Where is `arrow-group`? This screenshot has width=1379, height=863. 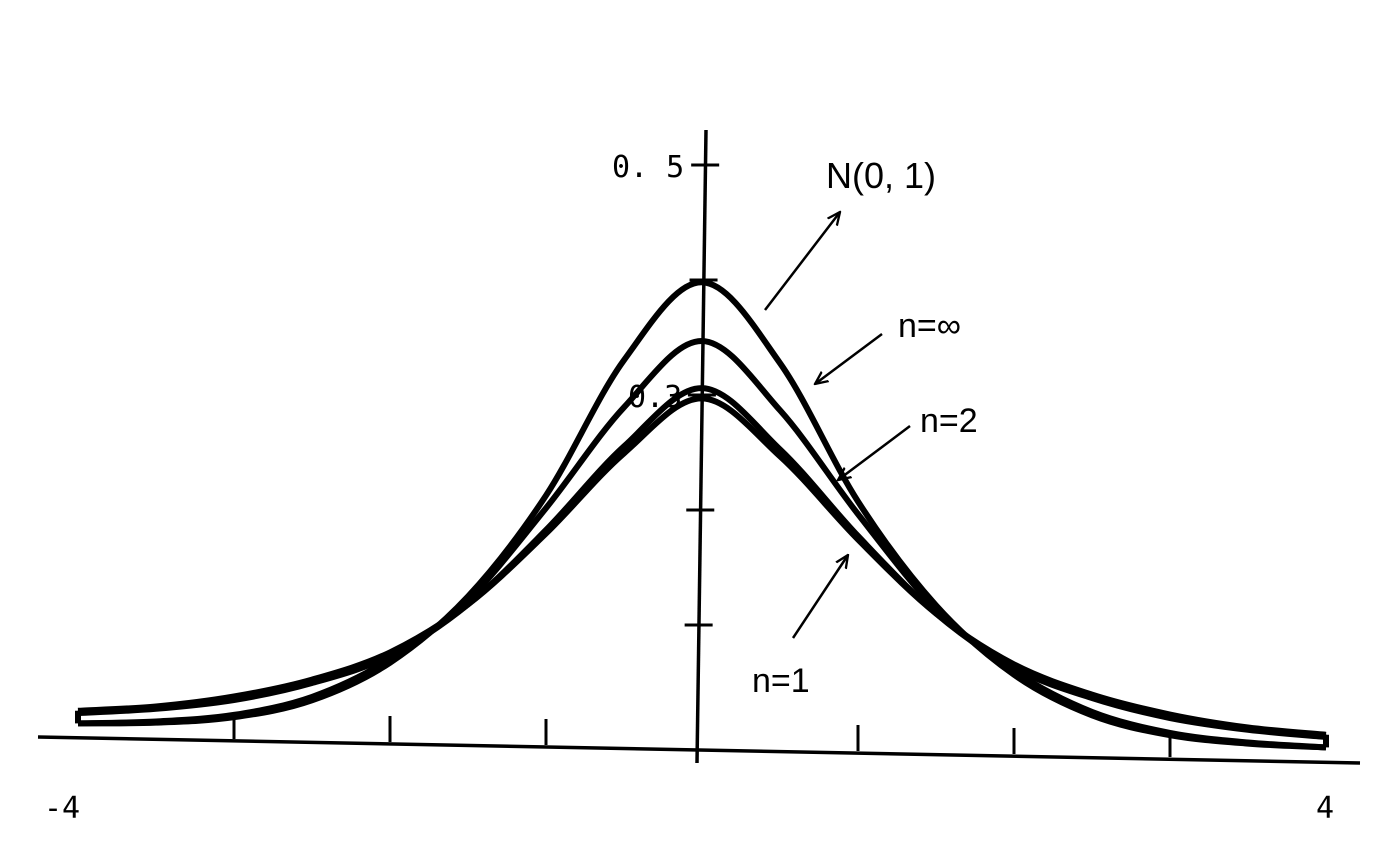 arrow-group is located at coordinates (837, 425).